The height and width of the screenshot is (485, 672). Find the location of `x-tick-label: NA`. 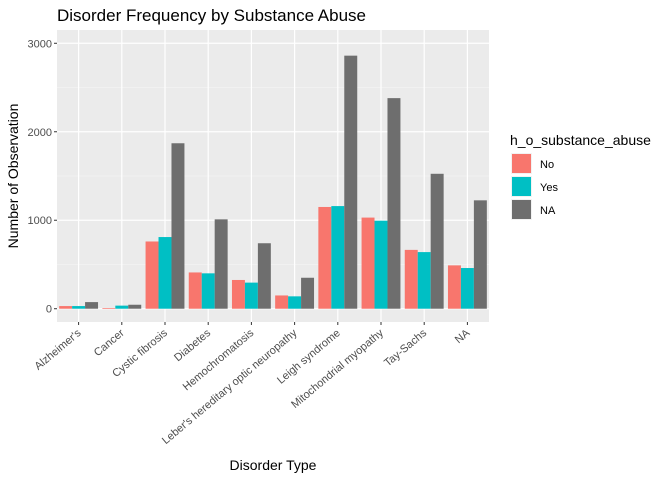

x-tick-label: NA is located at coordinates (463, 336).